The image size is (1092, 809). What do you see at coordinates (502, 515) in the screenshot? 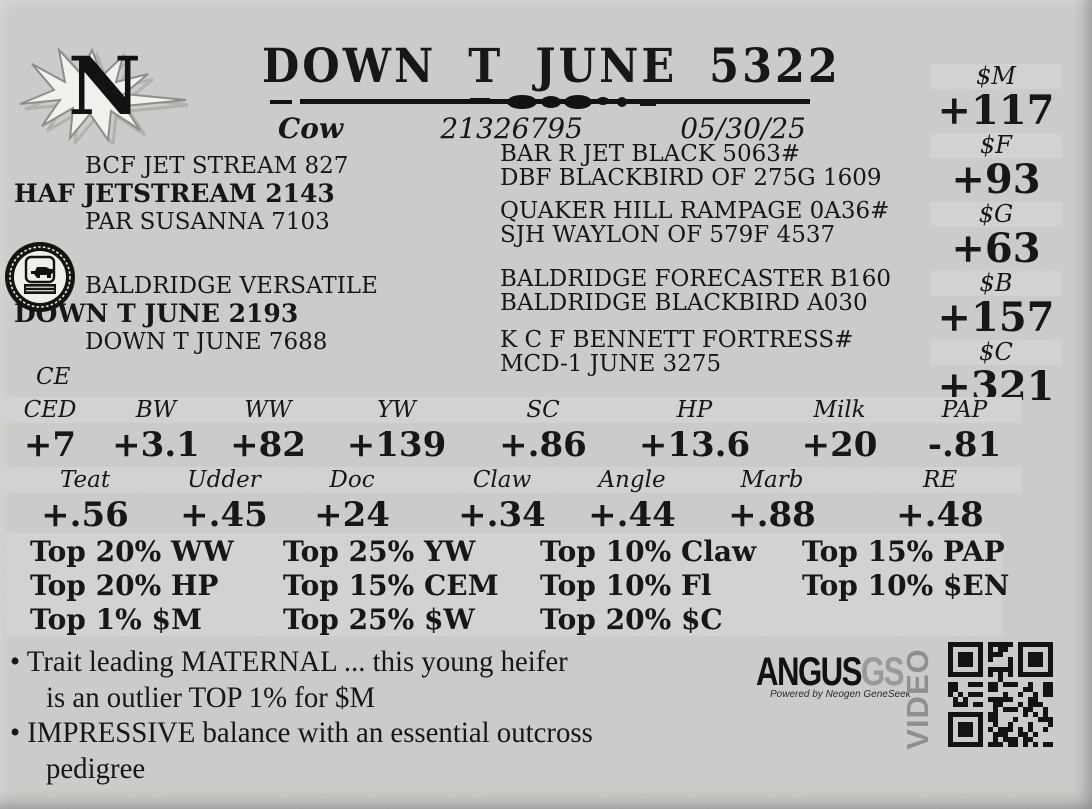
I see `epd-value: +.34` at bounding box center [502, 515].